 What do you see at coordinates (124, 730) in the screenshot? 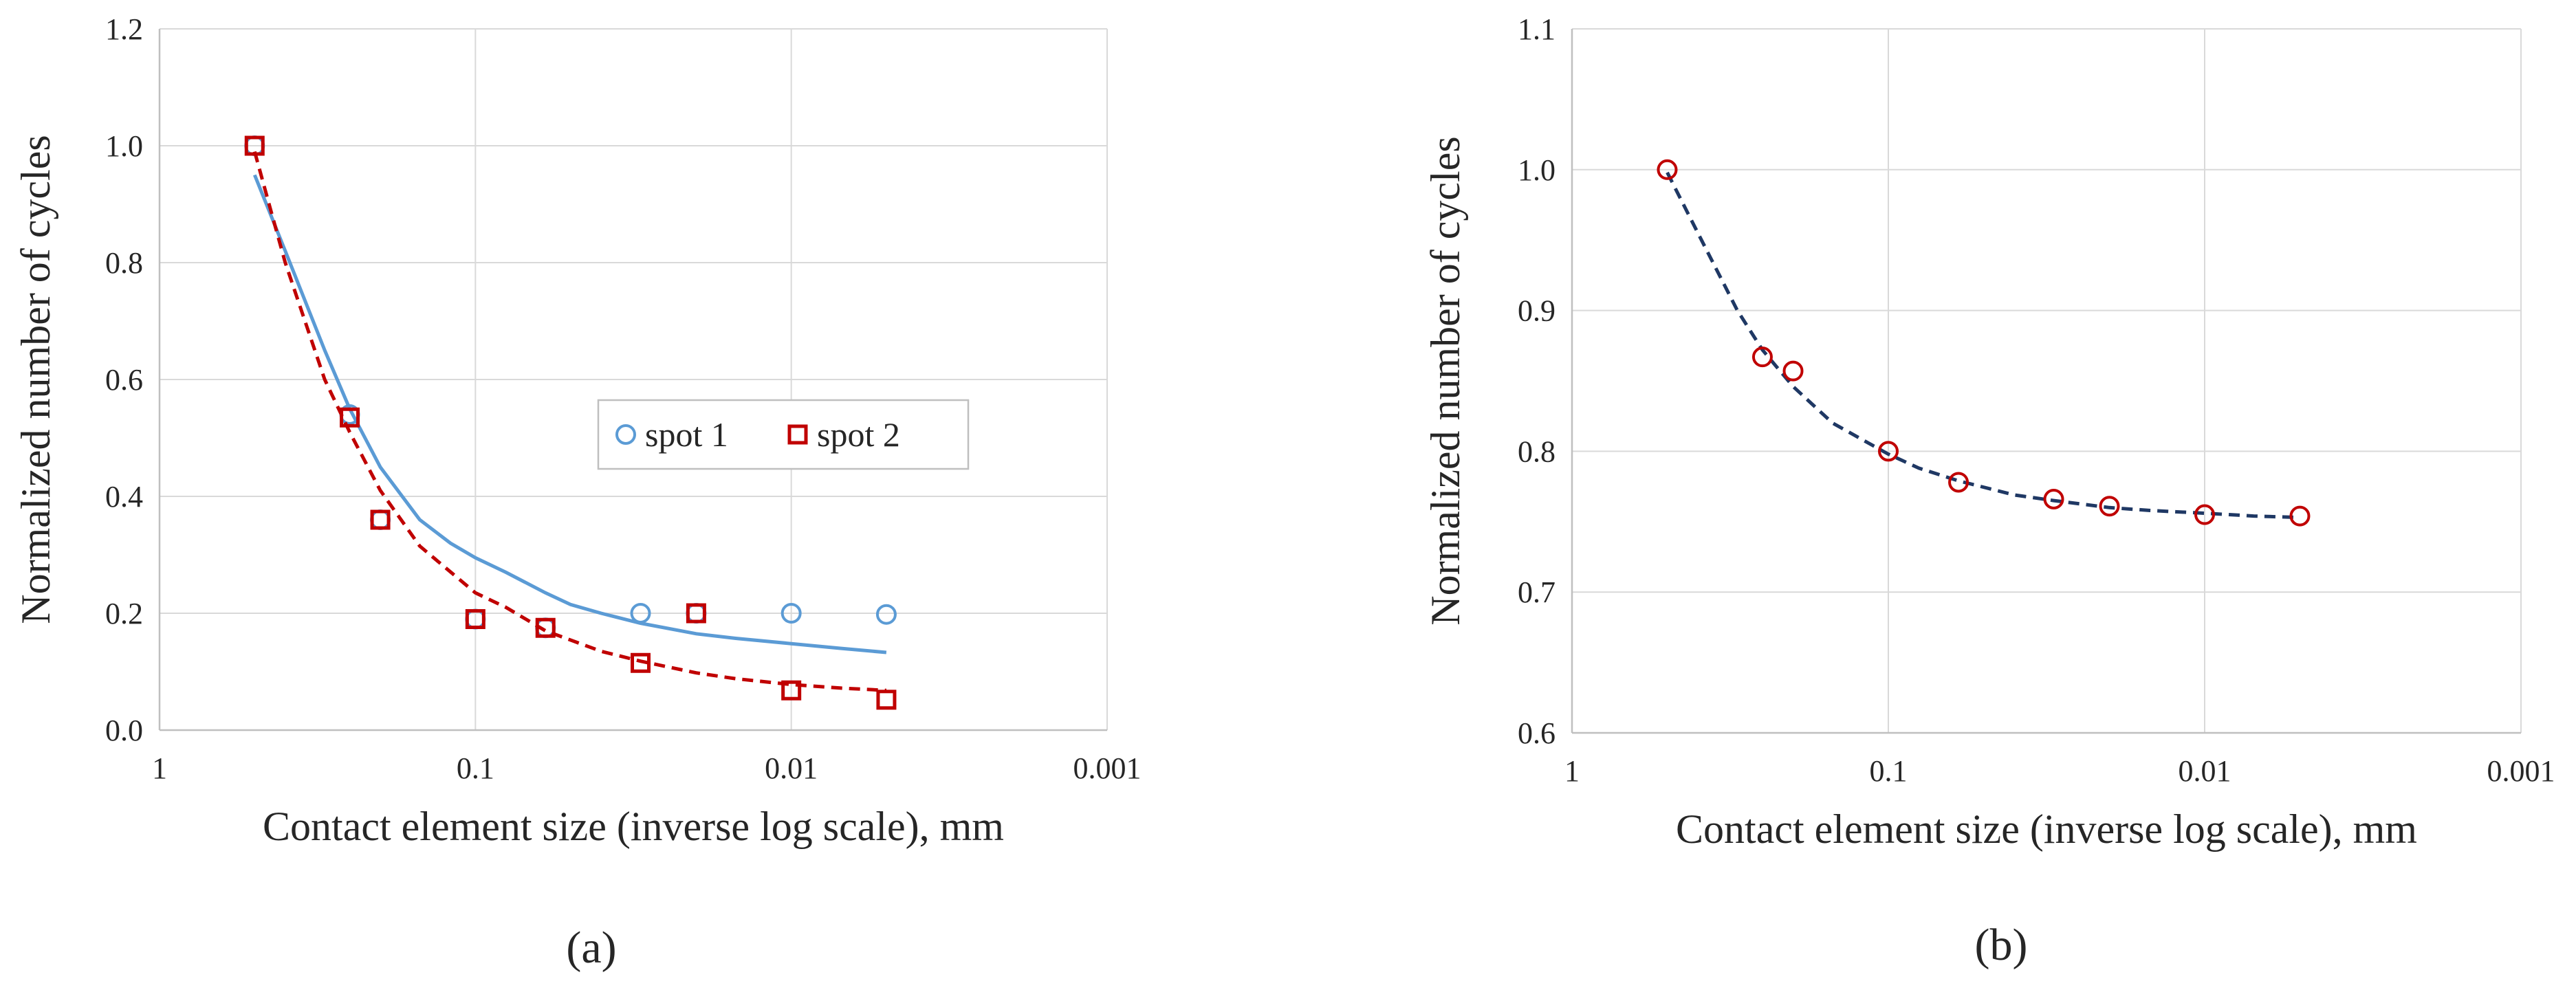
I see `y-tick-label: 0.0` at bounding box center [124, 730].